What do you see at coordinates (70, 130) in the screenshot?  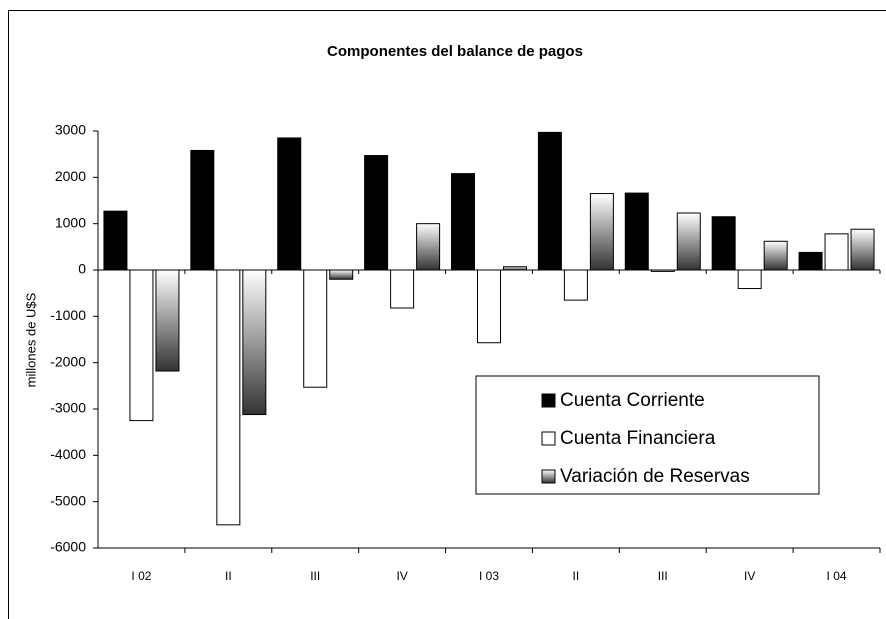 I see `y-tick-label: 3000` at bounding box center [70, 130].